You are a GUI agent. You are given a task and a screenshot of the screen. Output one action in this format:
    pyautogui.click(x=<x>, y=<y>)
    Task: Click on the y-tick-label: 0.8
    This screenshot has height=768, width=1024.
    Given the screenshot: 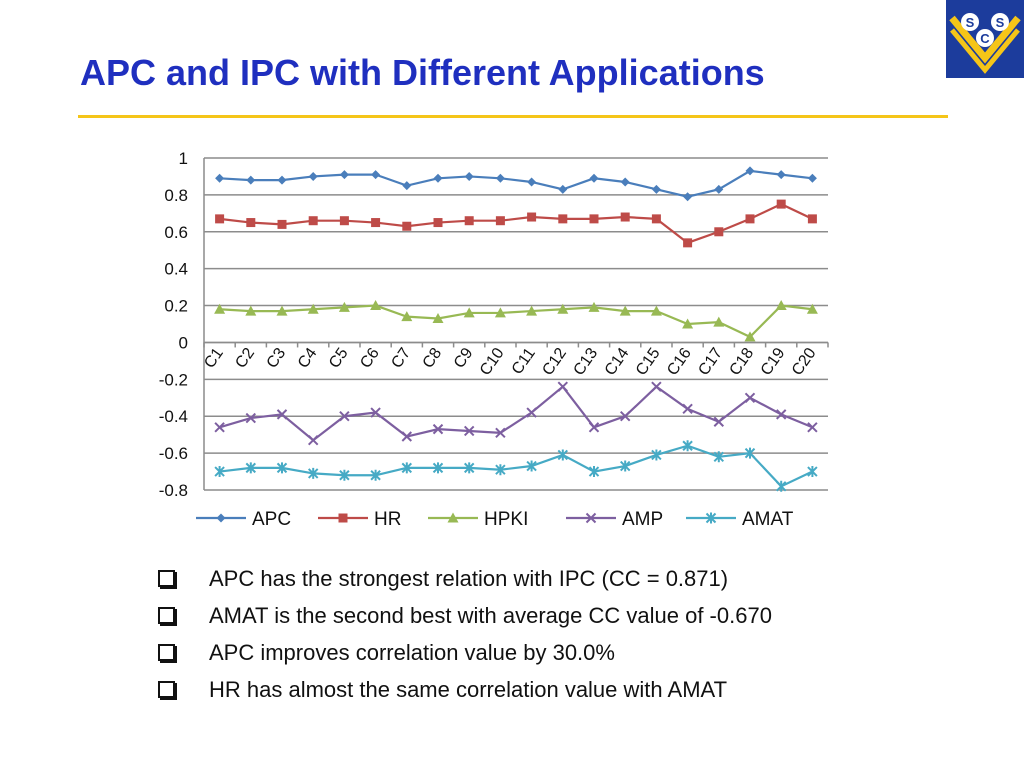 What is the action you would take?
    pyautogui.click(x=176, y=195)
    